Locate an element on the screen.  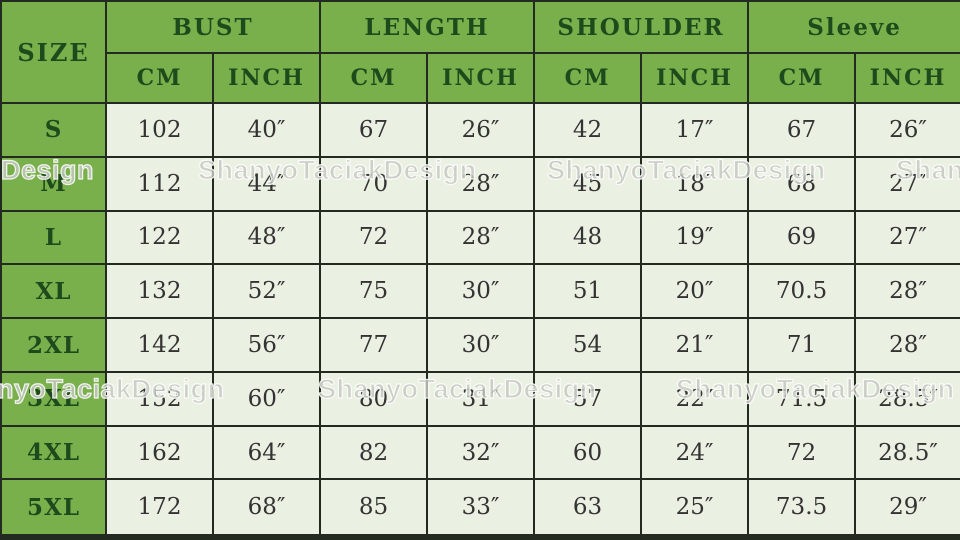
table-row: 2XL 142 56″ 77 30″ 54 21″ 71 28″ is located at coordinates (480, 345).